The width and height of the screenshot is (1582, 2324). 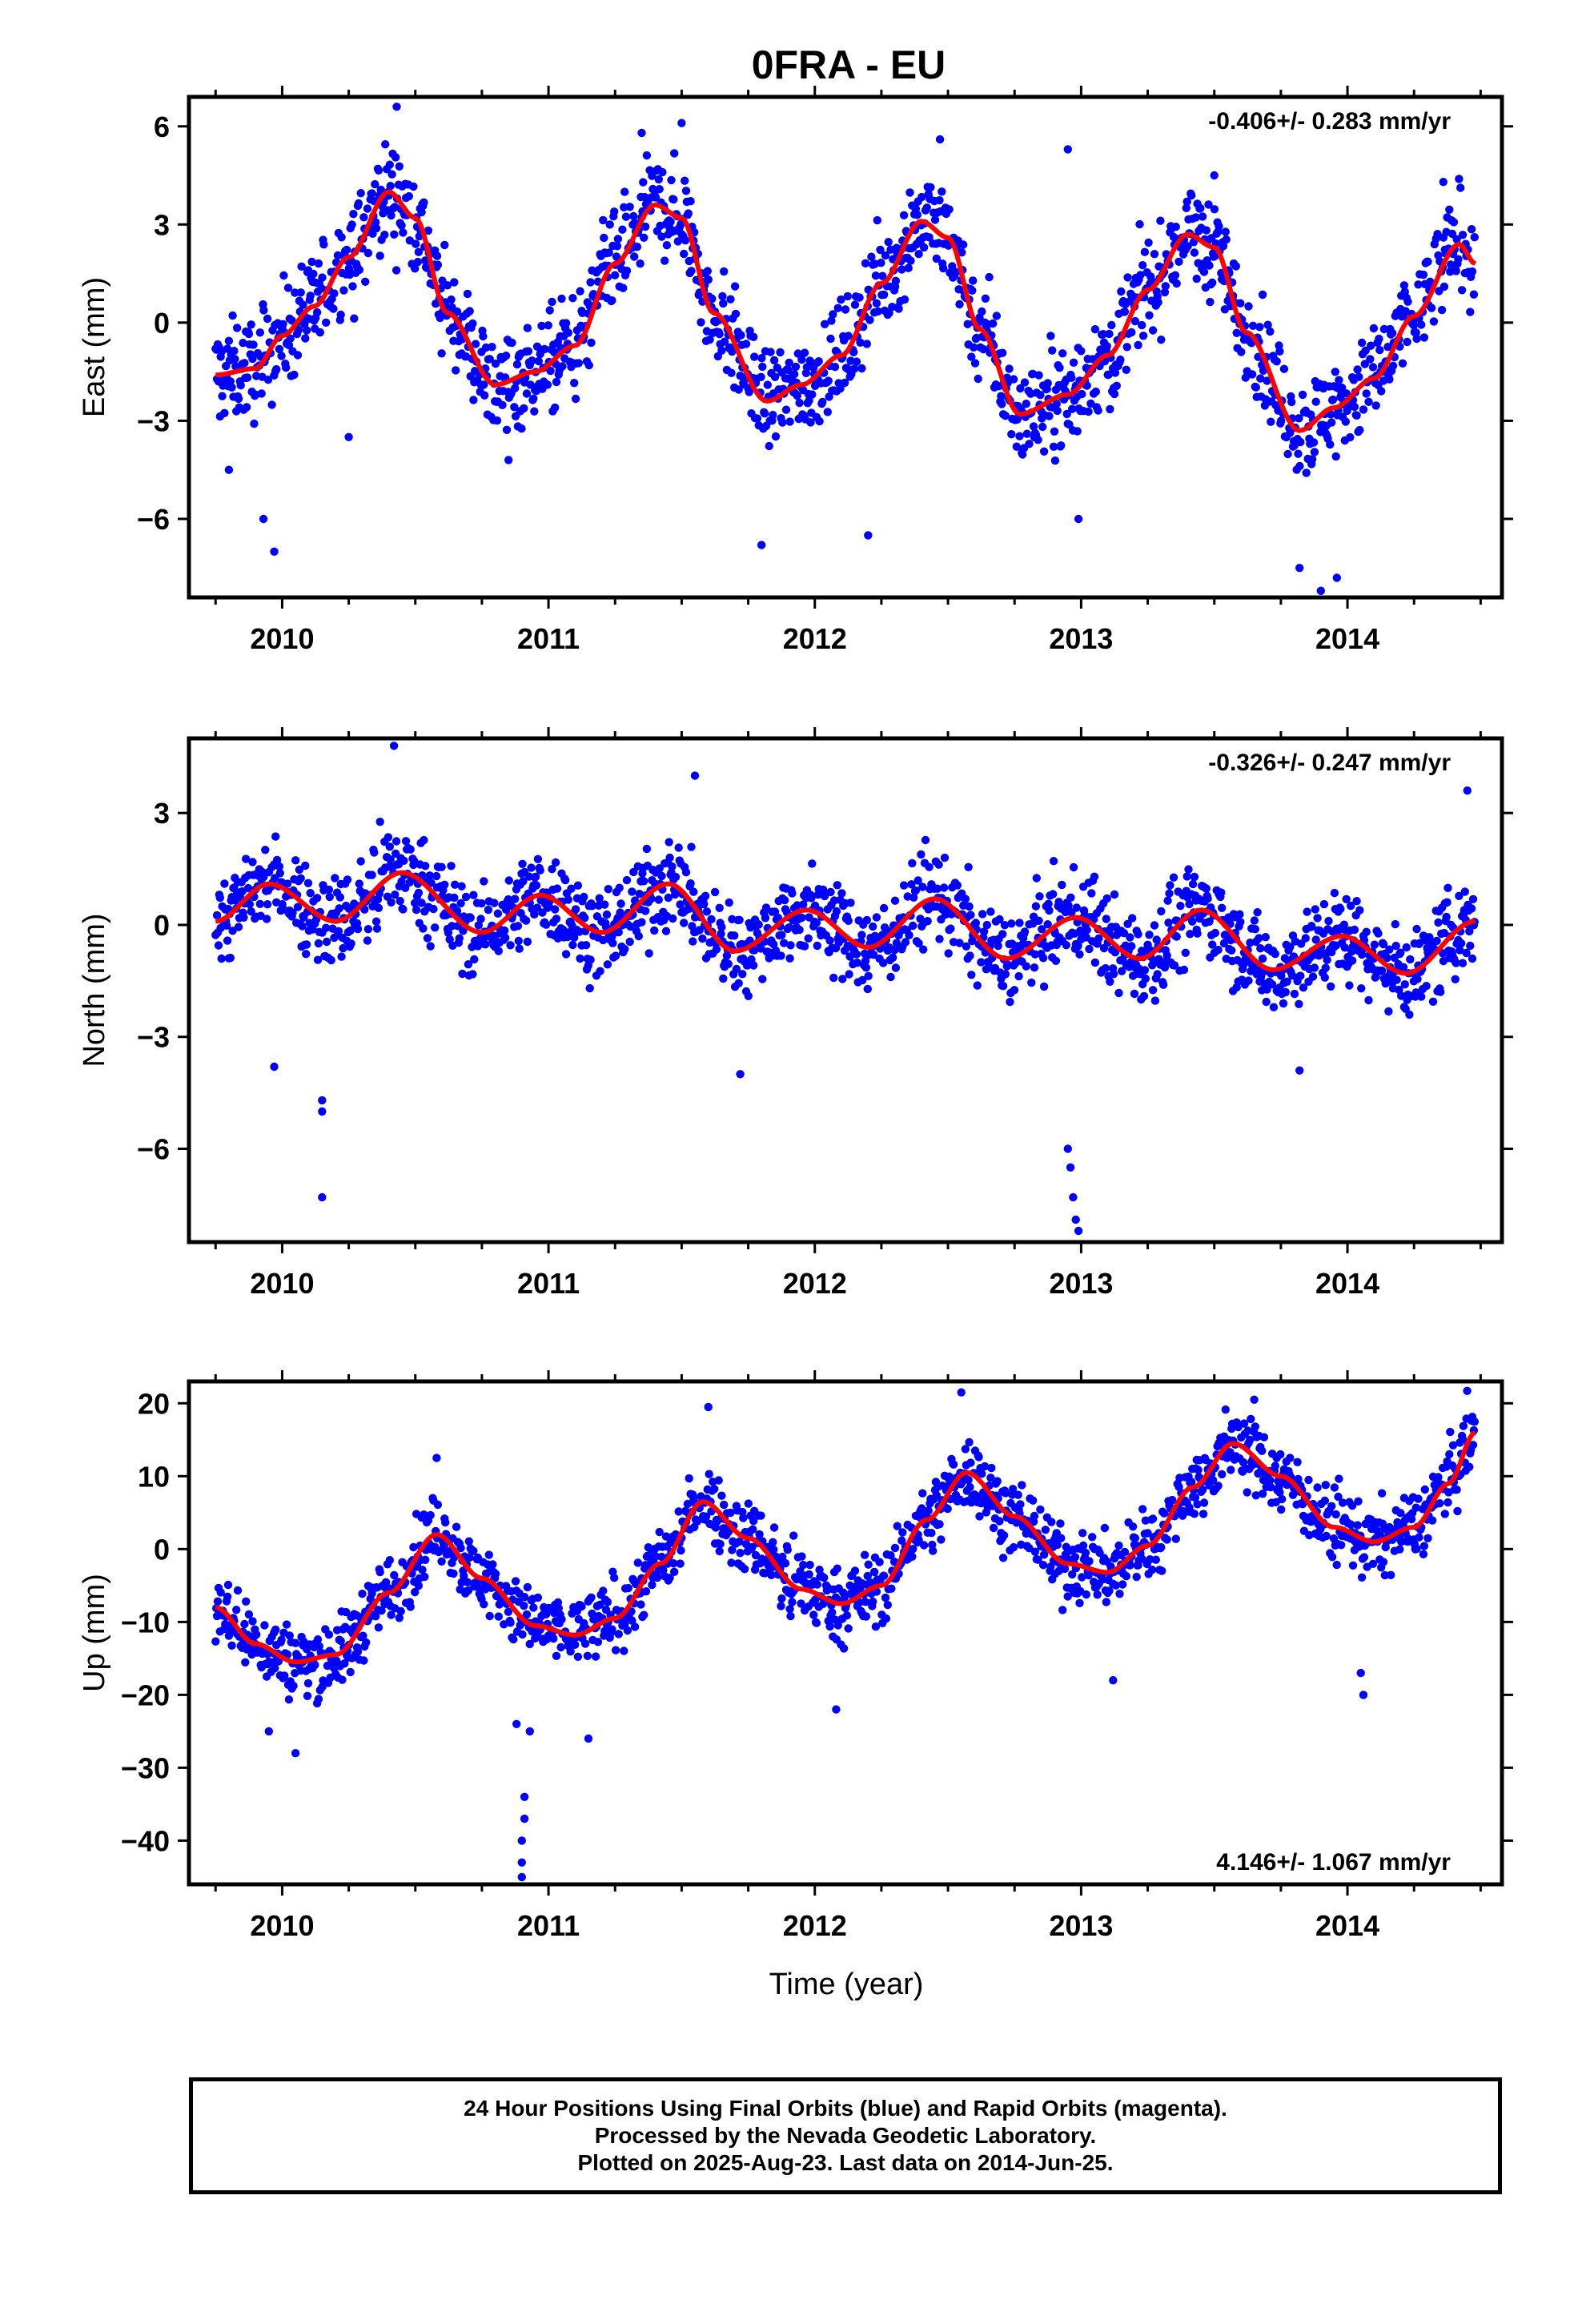 What do you see at coordinates (162, 323) in the screenshot?
I see `y-tick-label: 0` at bounding box center [162, 323].